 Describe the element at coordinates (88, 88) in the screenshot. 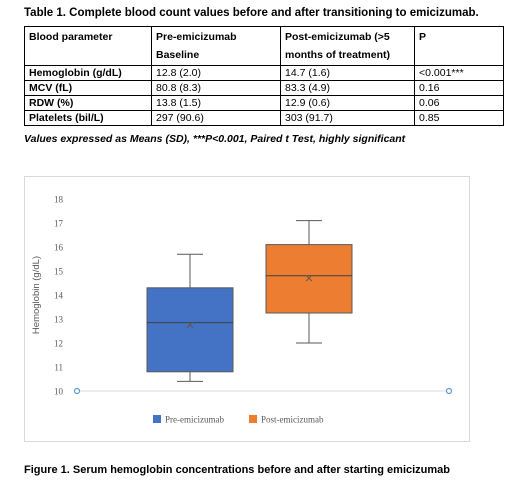

I see `row-param: MCV (fL)` at that location.